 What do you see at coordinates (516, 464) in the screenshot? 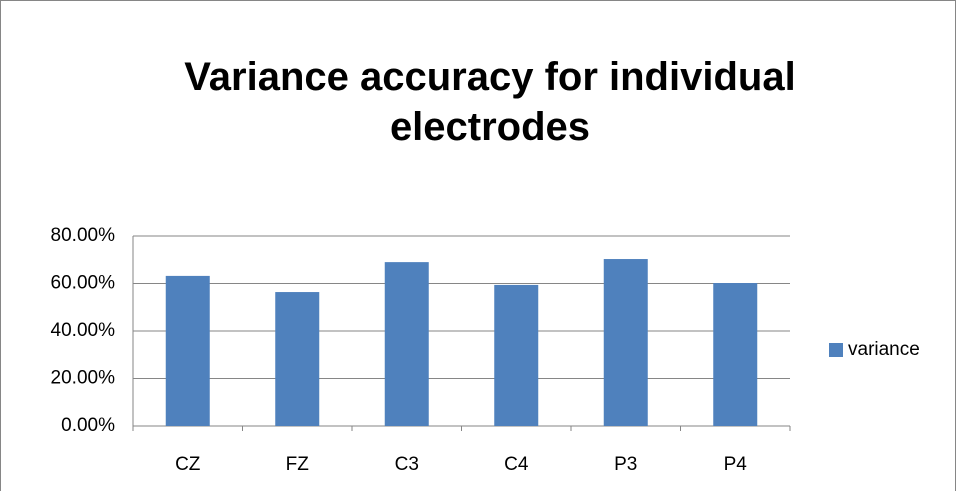
I see `x-tick-label: C4` at bounding box center [516, 464].